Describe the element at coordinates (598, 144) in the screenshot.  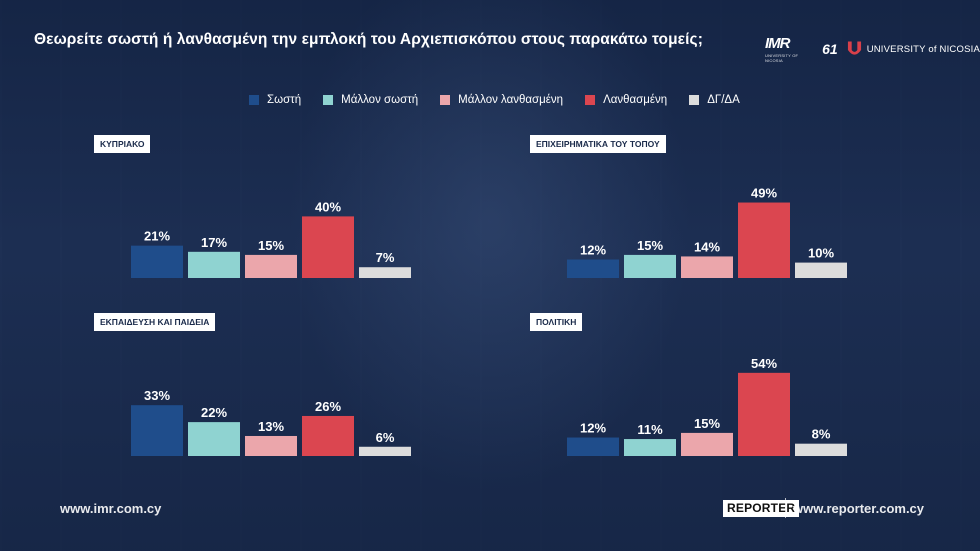
I see `panel-label-business: ΕΠΙΧΕΙΡΗΜΑΤΙΚΑ ΤΟΥ ΤΟΠΟΥ` at that location.